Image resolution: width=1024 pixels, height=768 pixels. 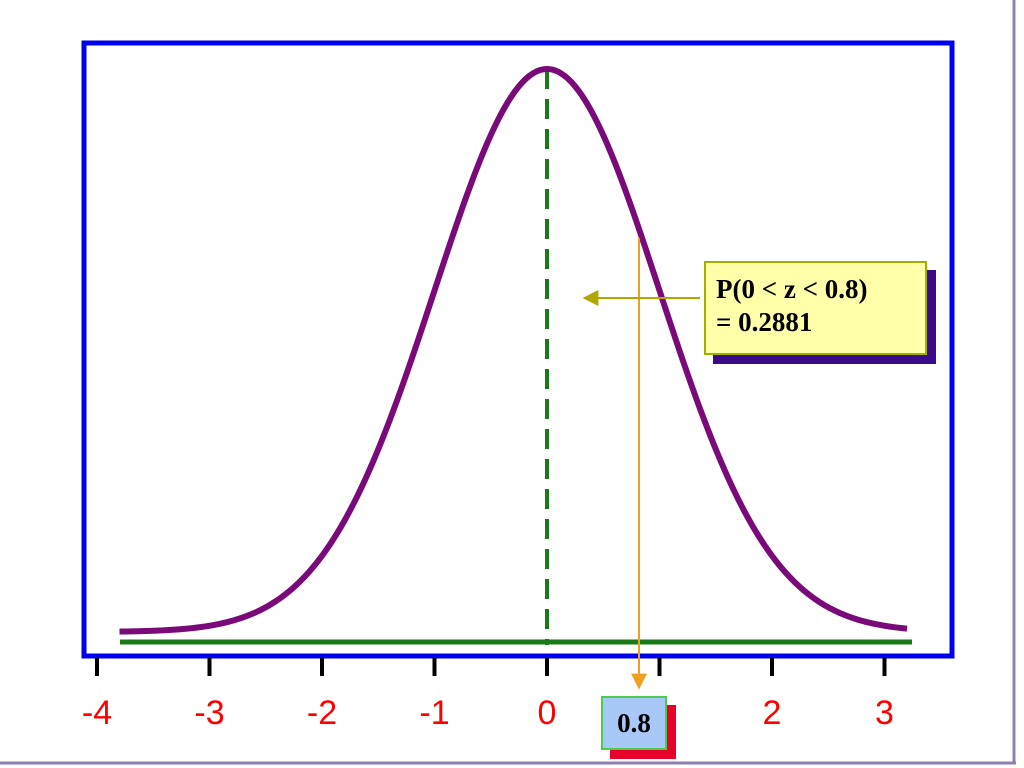 I want to click on x-tick-label-0: -4, so click(x=97, y=713).